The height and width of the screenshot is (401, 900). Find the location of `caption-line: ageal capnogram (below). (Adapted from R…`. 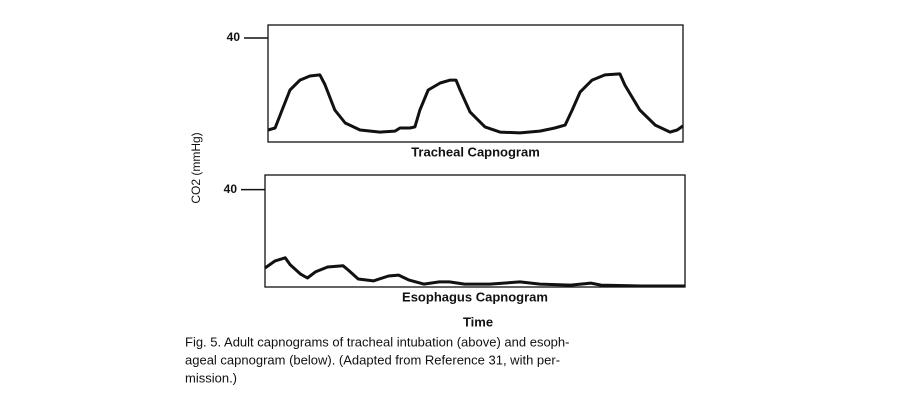

caption-line: ageal capnogram (below). (Adapted from R… is located at coordinates (372, 359).